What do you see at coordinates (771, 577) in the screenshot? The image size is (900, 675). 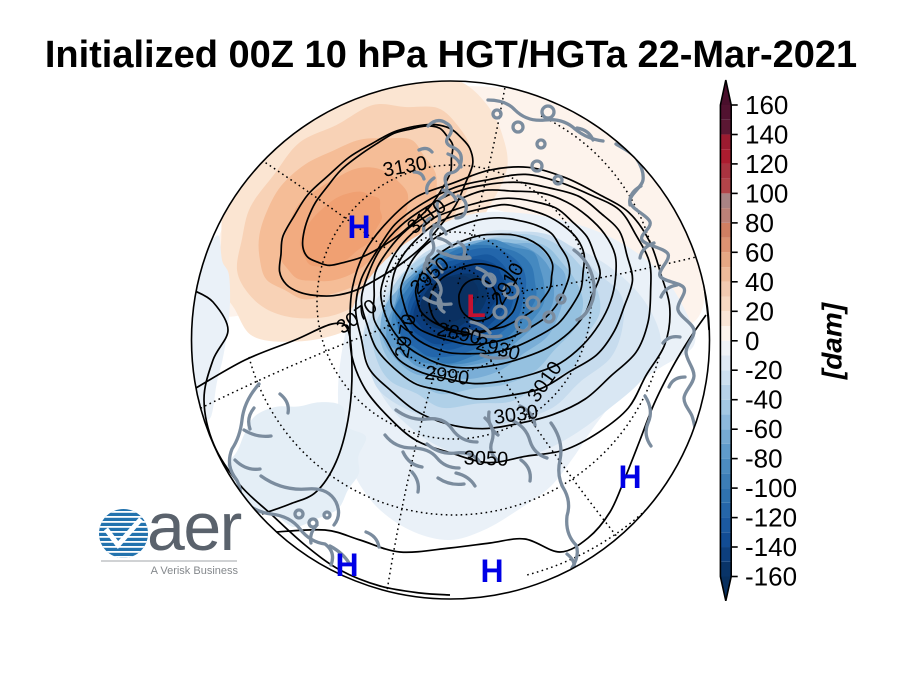 I see `svg-text: -160` at bounding box center [771, 577].